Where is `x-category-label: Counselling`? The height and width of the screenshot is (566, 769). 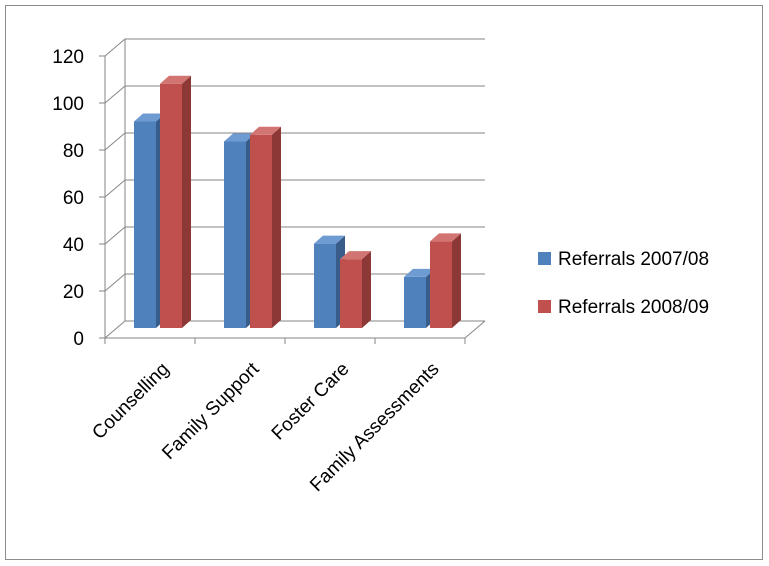
x-category-label: Counselling is located at coordinates (130, 401).